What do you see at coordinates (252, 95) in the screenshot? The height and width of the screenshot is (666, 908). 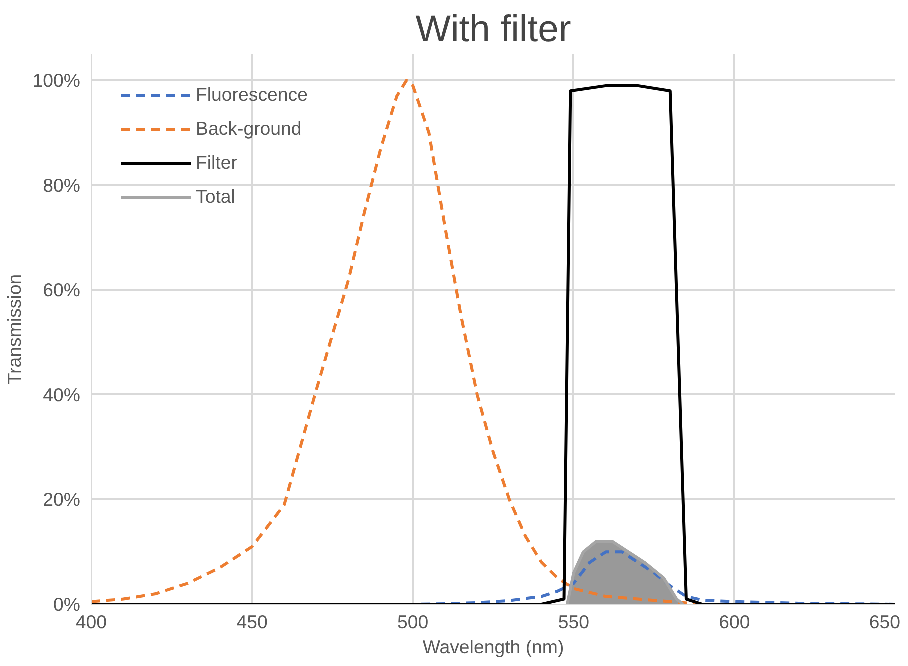 I see `legend-label: Fluorescence` at bounding box center [252, 95].